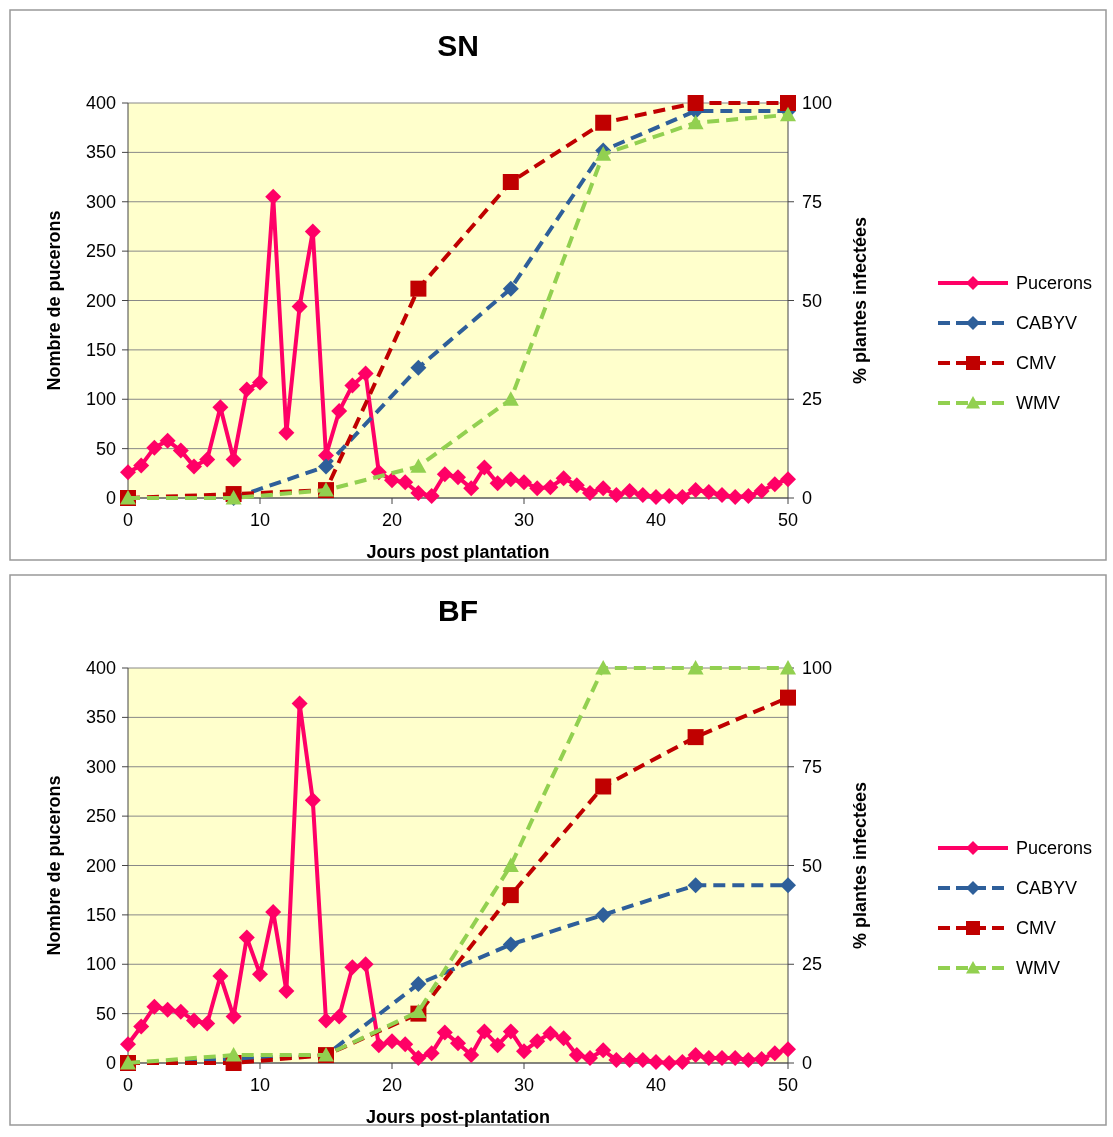  Describe the element at coordinates (812, 766) in the screenshot. I see `y2-tick-label: 75` at that location.